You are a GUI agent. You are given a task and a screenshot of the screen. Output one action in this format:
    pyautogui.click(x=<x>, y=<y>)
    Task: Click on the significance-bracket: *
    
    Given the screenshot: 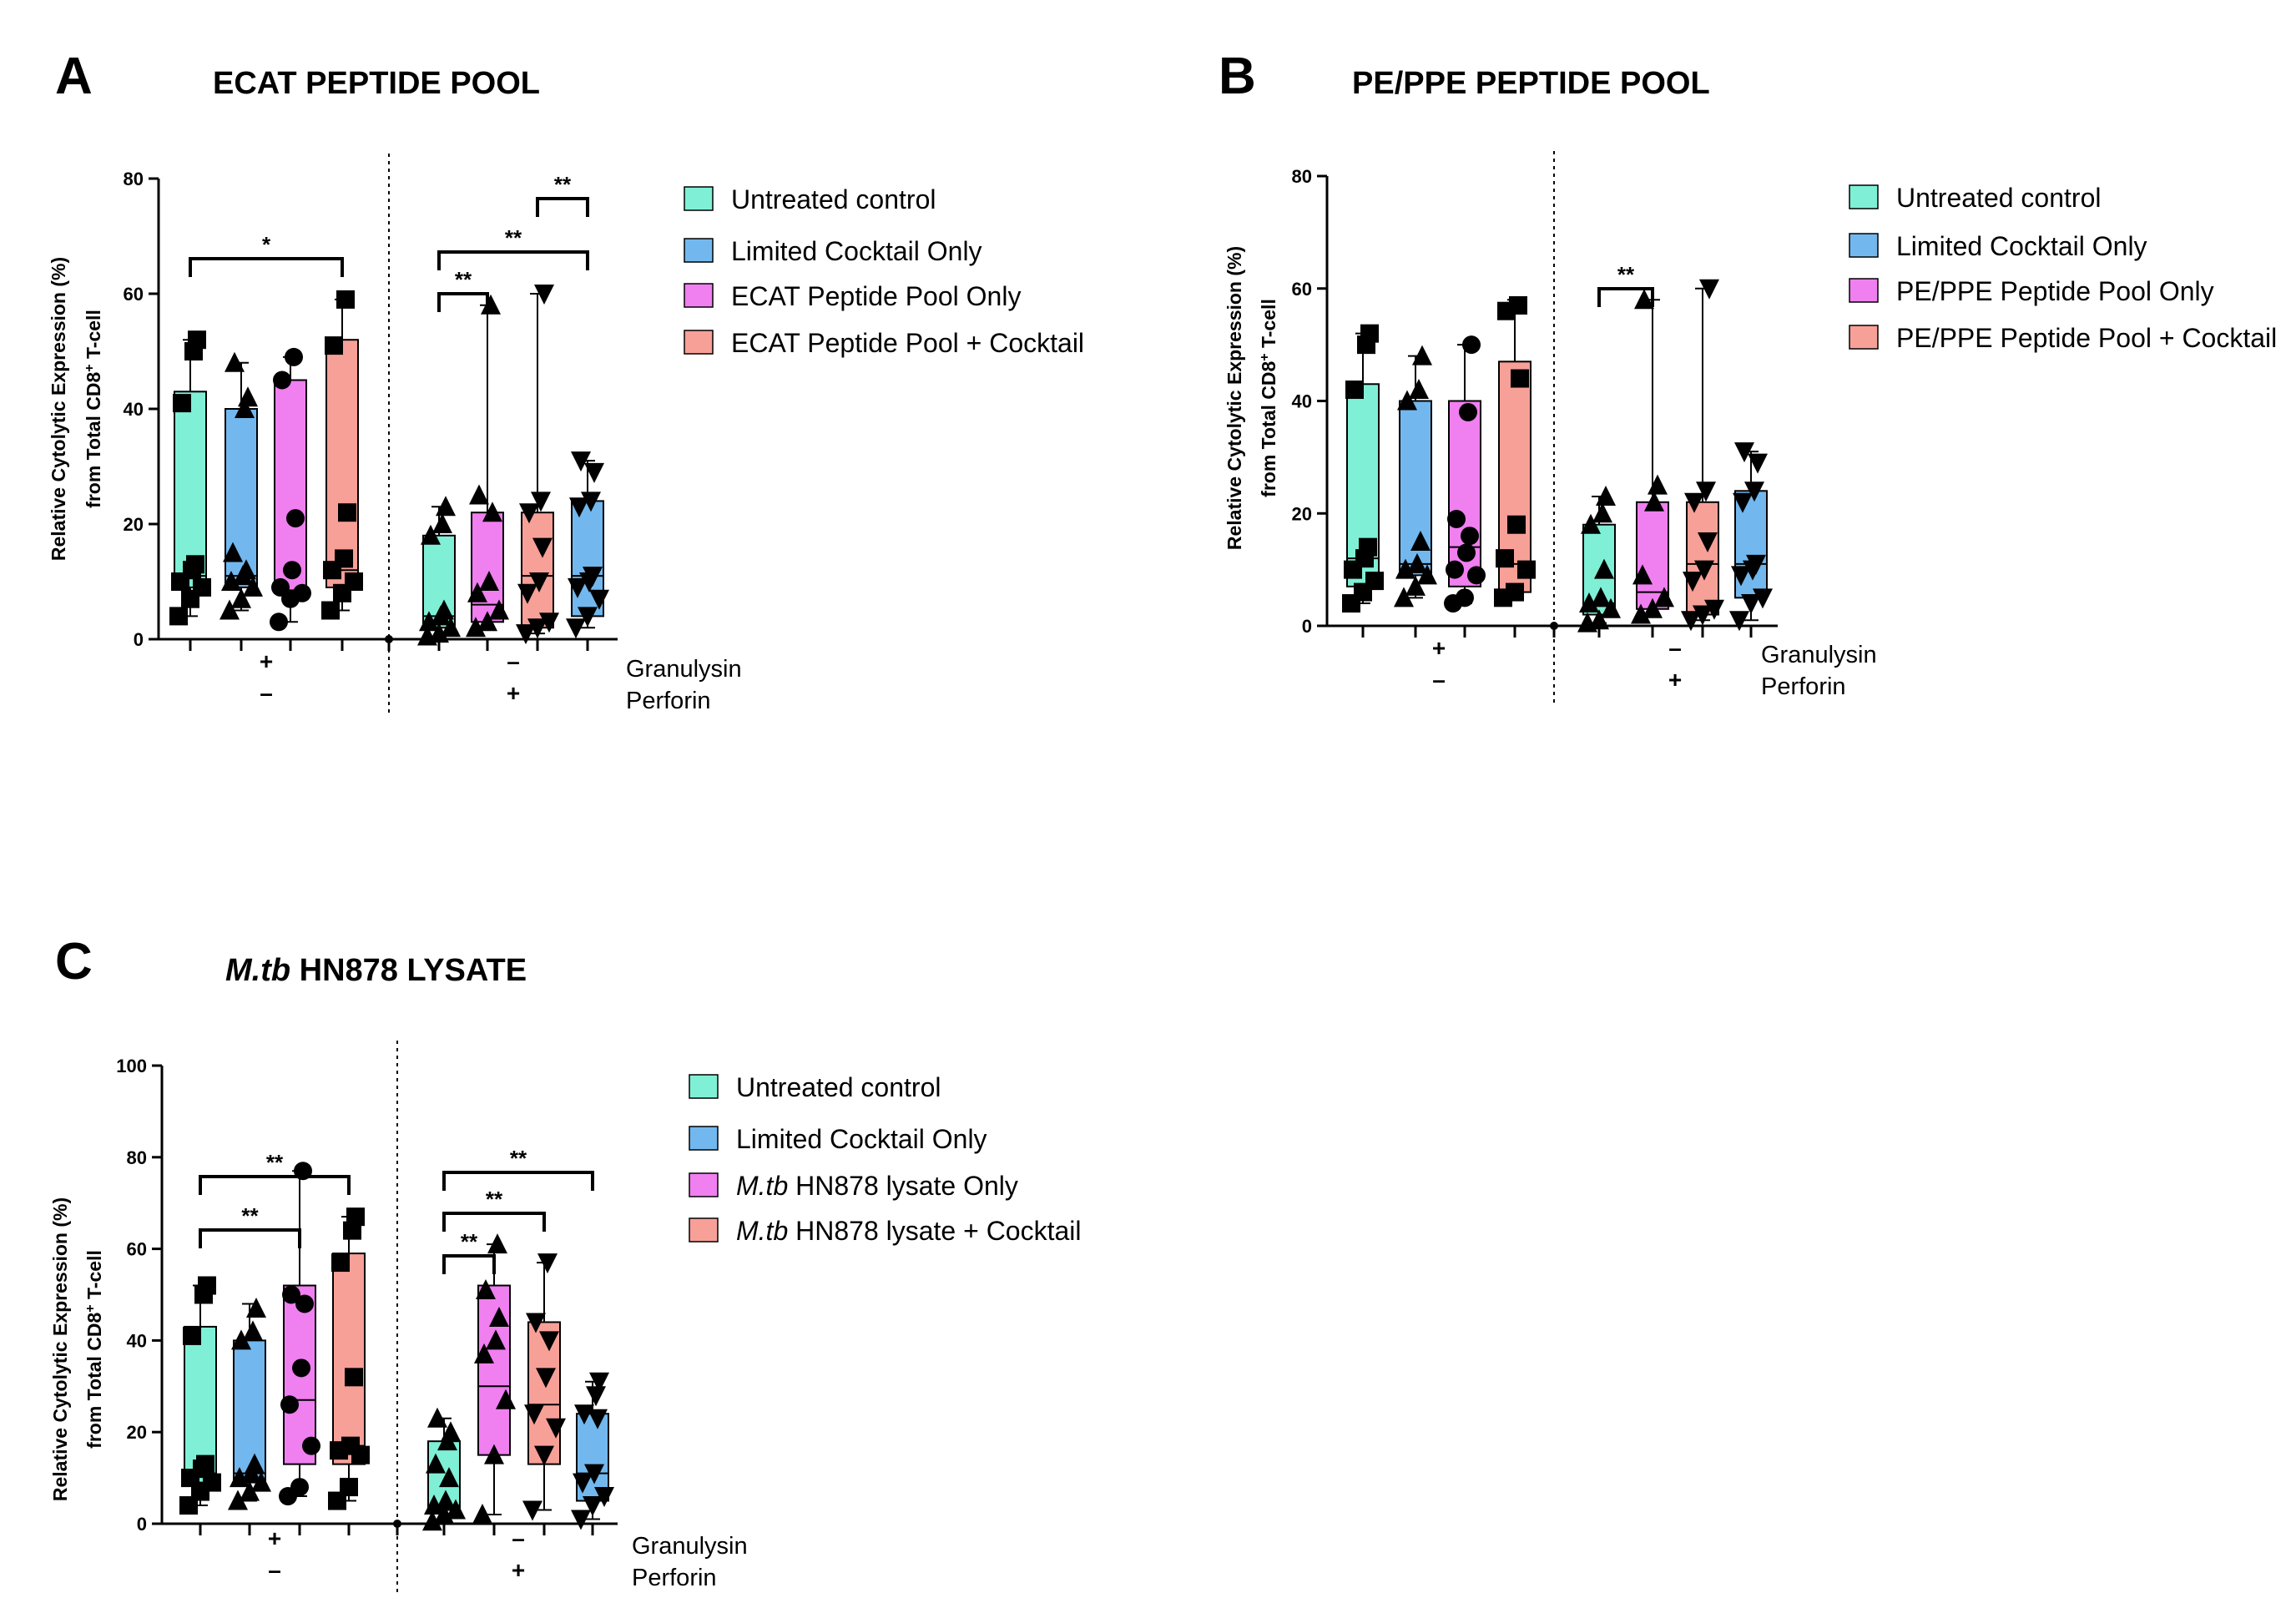 What is the action you would take?
    pyautogui.click(x=266, y=254)
    